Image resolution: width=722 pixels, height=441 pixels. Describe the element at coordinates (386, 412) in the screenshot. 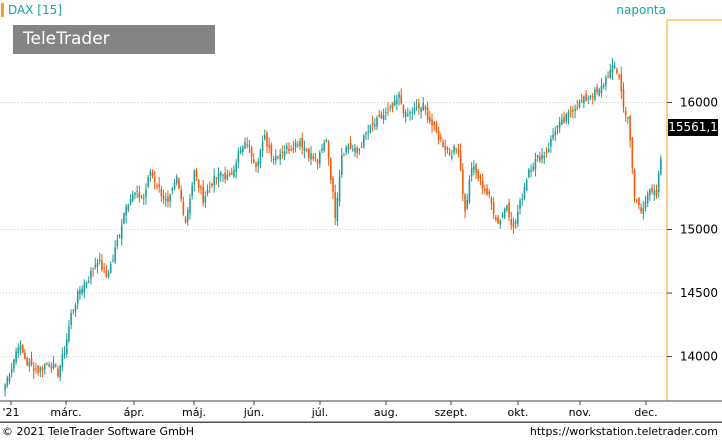

I see `x-tick-label: aug.` at that location.